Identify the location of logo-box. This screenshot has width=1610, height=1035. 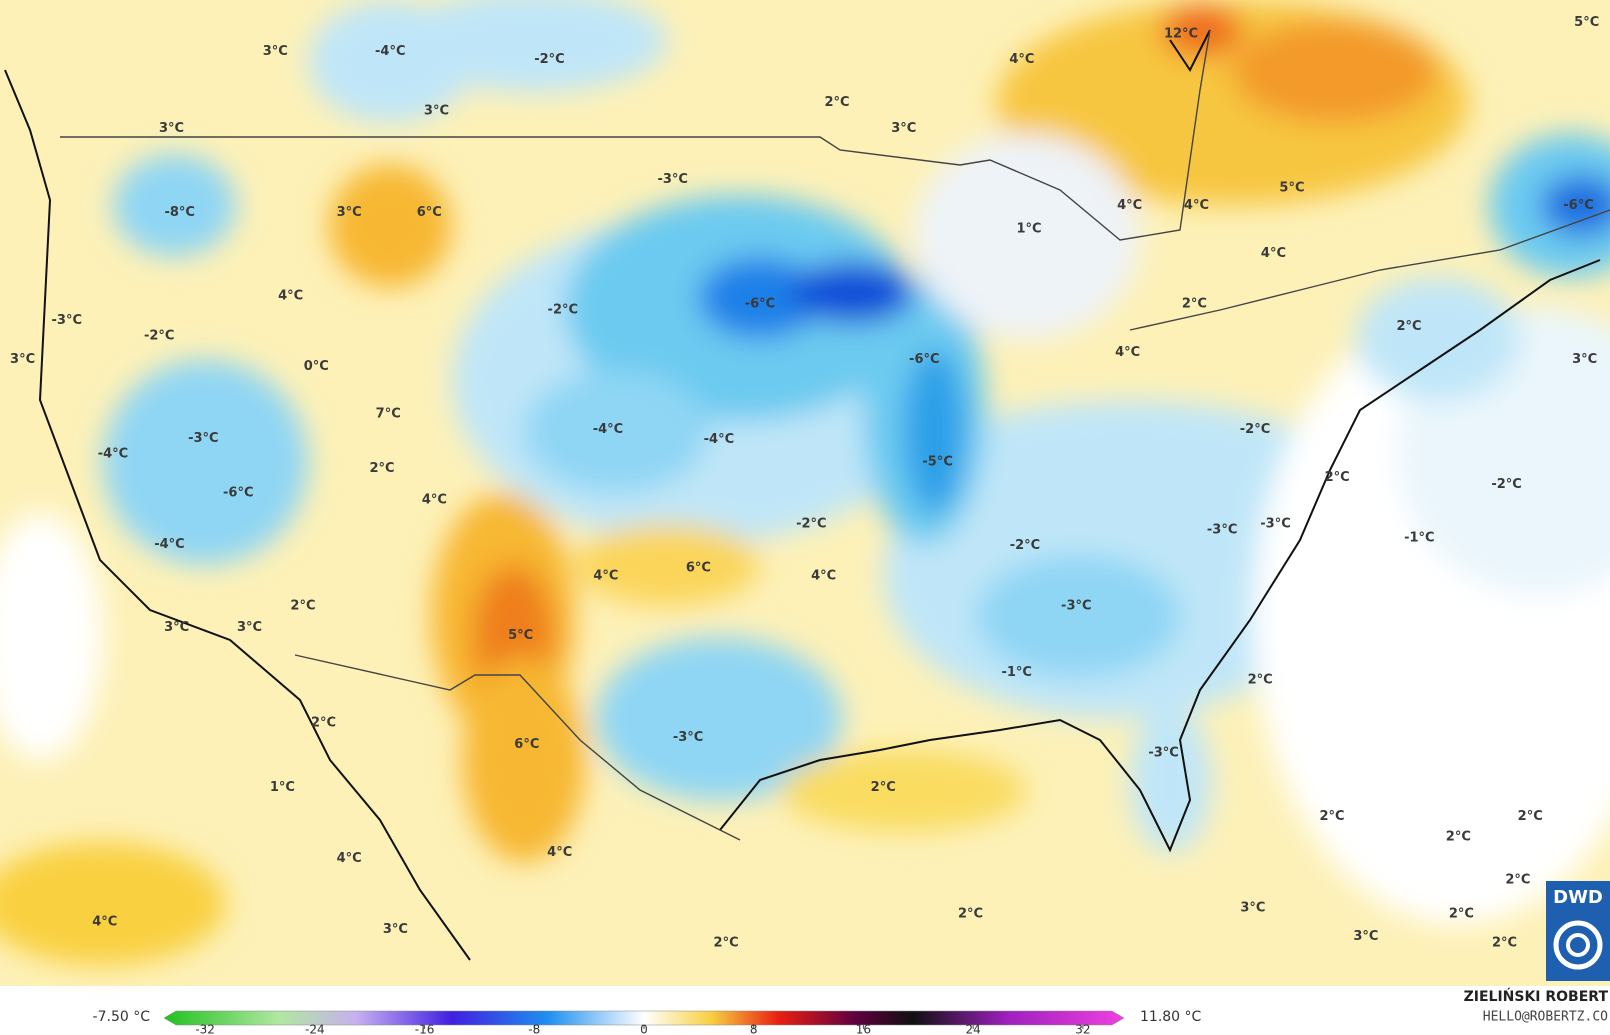
(1578, 931).